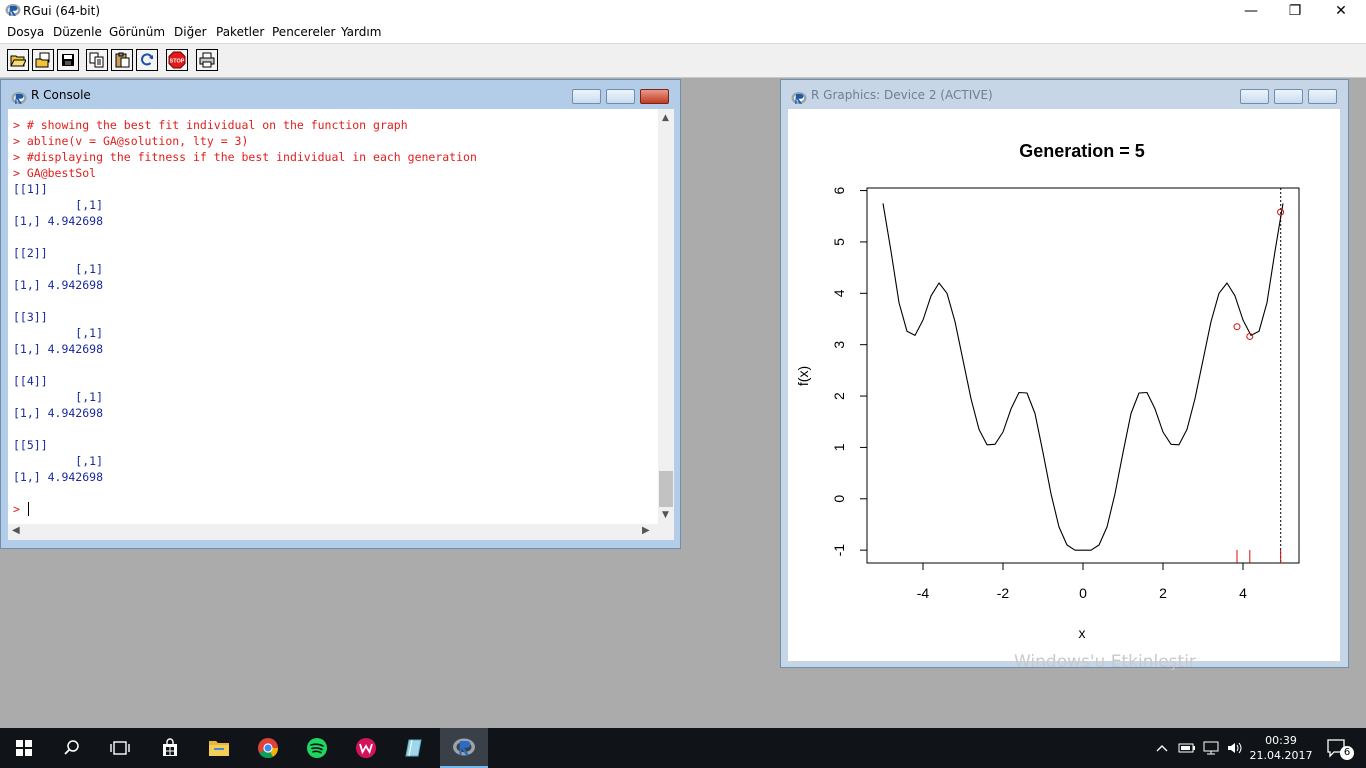  I want to click on y-tick-label: 5, so click(839, 242).